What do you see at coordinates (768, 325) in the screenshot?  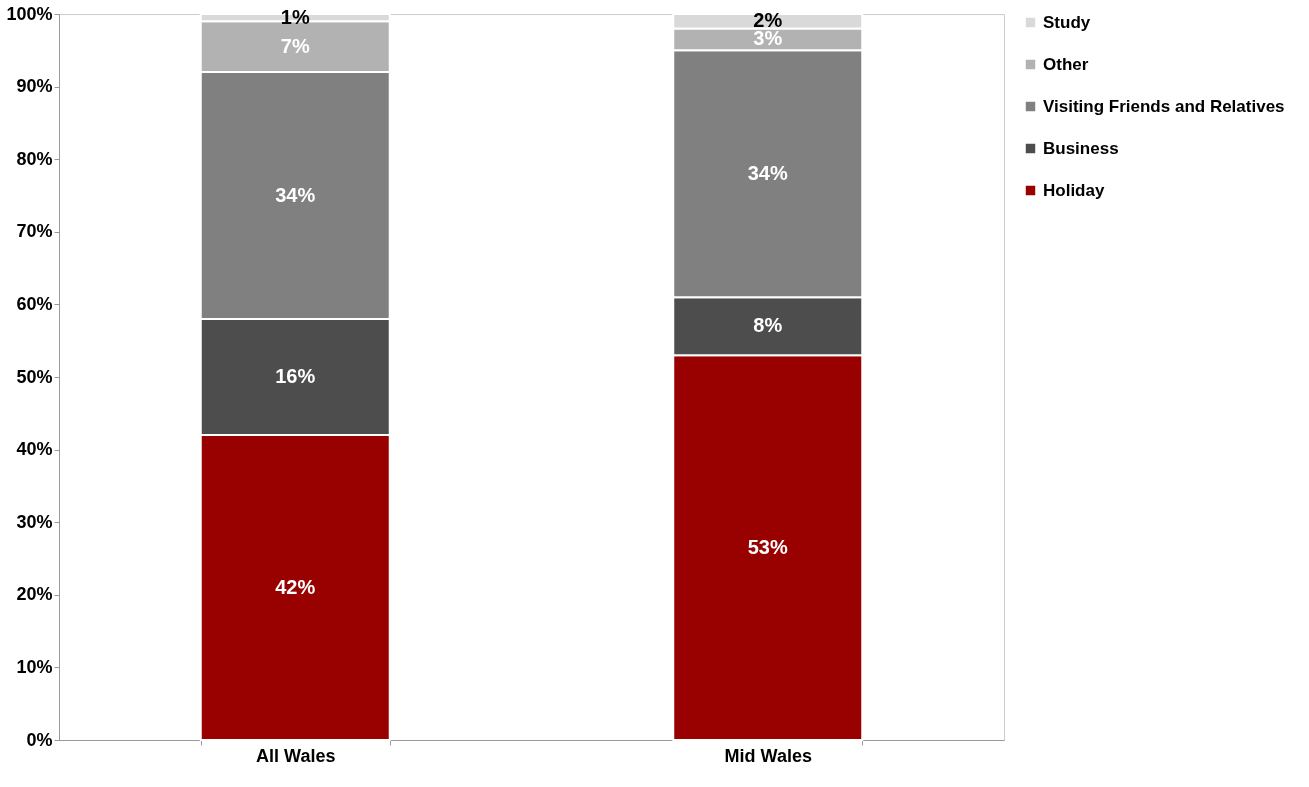 I see `data-label: 8%` at bounding box center [768, 325].